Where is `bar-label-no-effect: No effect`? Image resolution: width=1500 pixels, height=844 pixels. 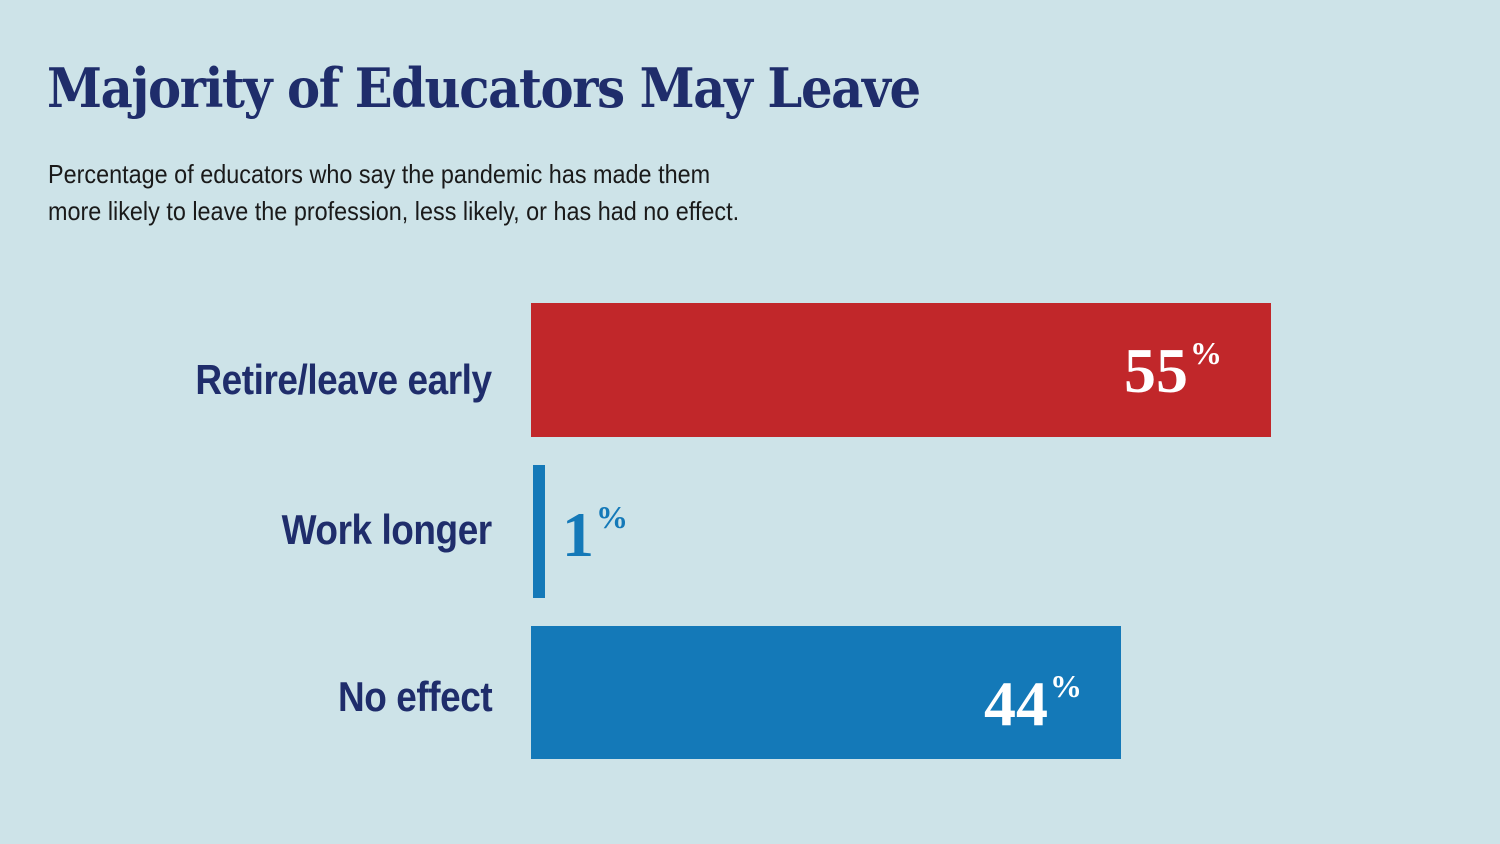
bar-label-no-effect: No effect is located at coordinates (415, 696).